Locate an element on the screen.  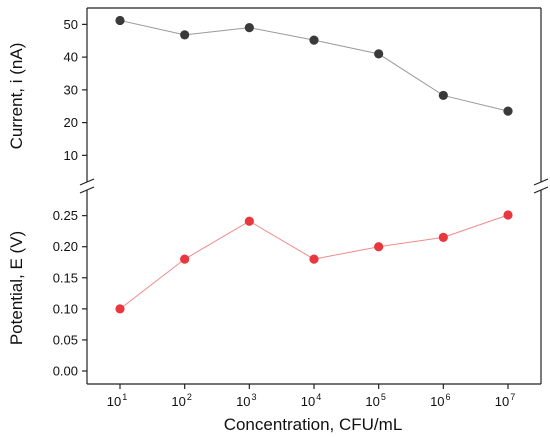
x-axis-title: Concentration, CFU/mL is located at coordinates (313, 424).